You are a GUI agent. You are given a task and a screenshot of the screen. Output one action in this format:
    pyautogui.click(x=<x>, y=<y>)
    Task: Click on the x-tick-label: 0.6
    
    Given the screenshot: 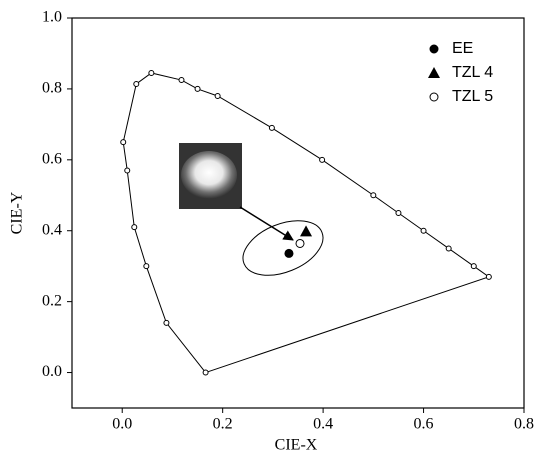 What is the action you would take?
    pyautogui.click(x=424, y=424)
    